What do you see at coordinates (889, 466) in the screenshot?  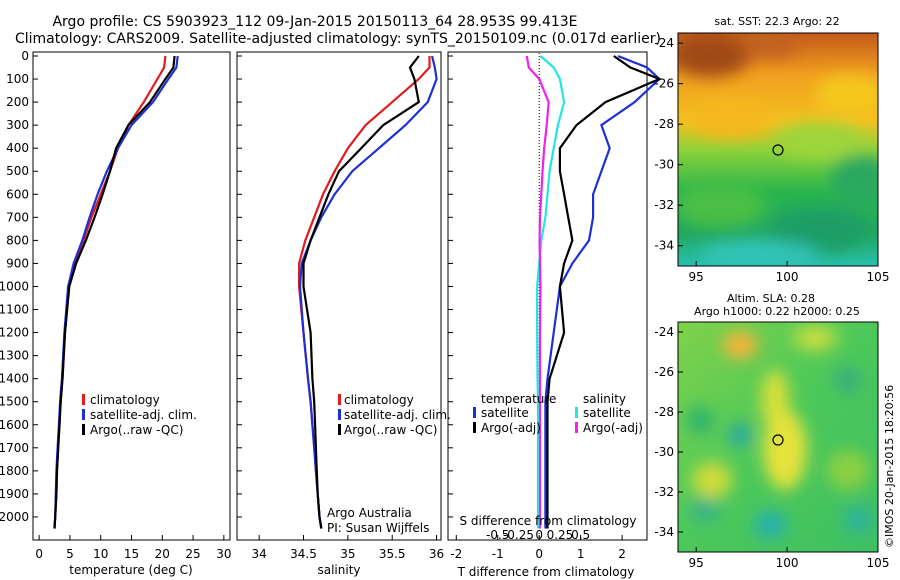 I see `imos-timestamp: ©IMOS 20-Jan-2015 18:20:56` at bounding box center [889, 466].